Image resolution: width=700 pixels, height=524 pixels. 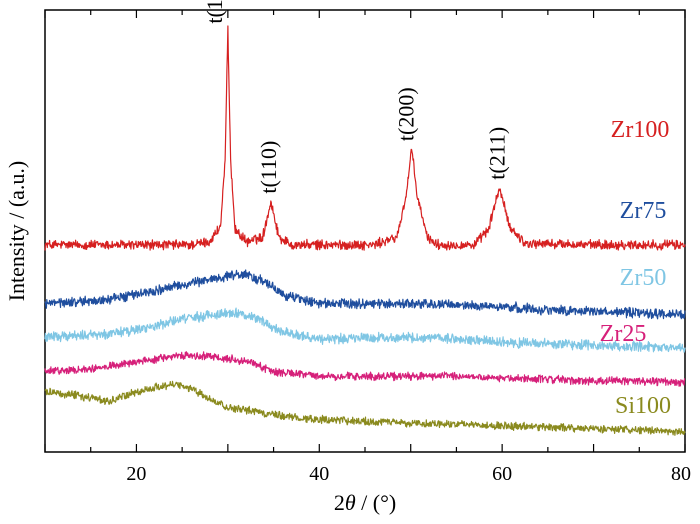 What do you see at coordinates (365, 330) in the screenshot?
I see `series-line-zr50` at bounding box center [365, 330].